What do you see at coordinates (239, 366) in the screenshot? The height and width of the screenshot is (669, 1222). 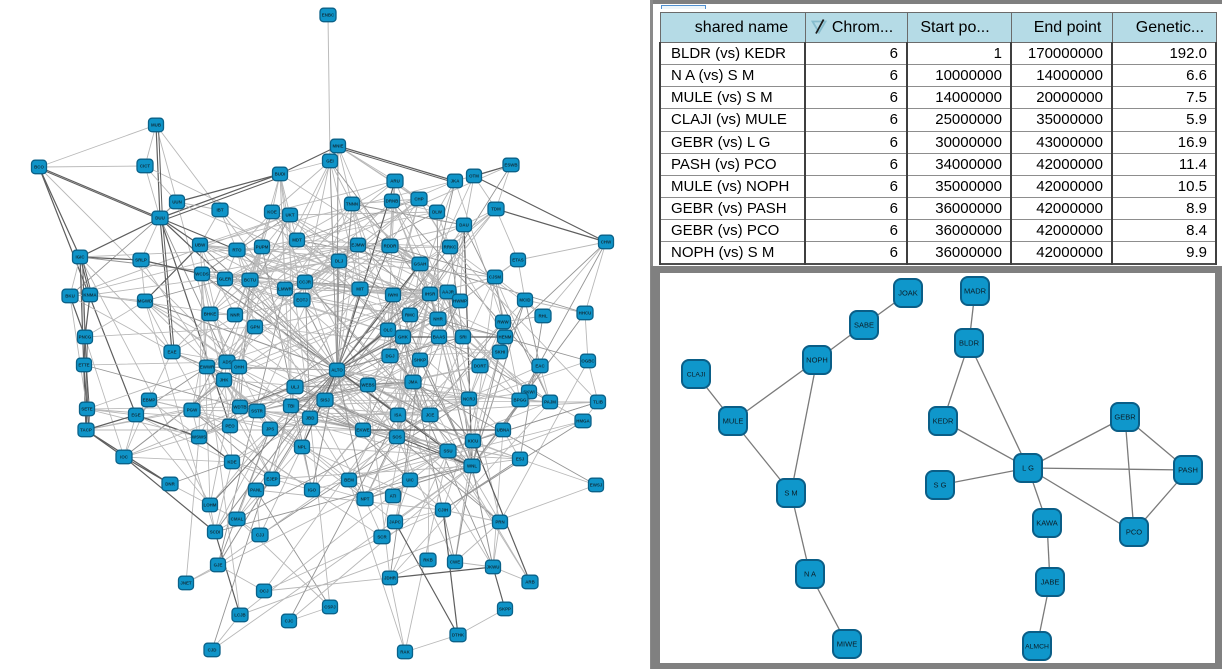 I see `svg-text: OHH` at bounding box center [239, 366].